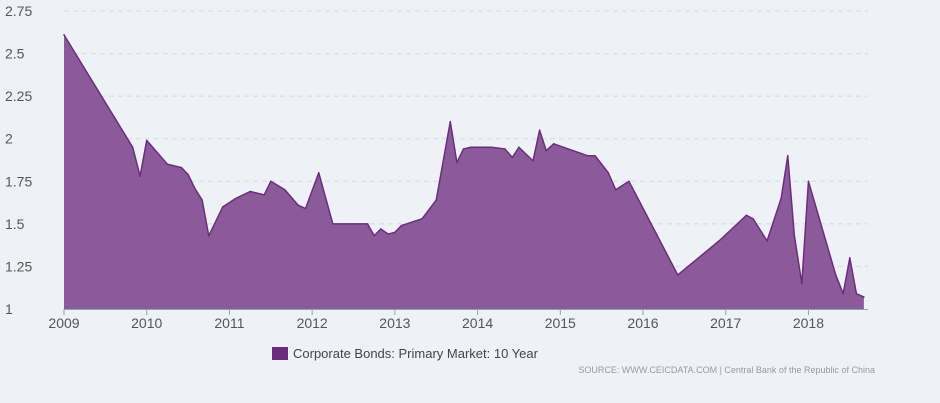  I want to click on x-tick-label: 2009, so click(63, 323).